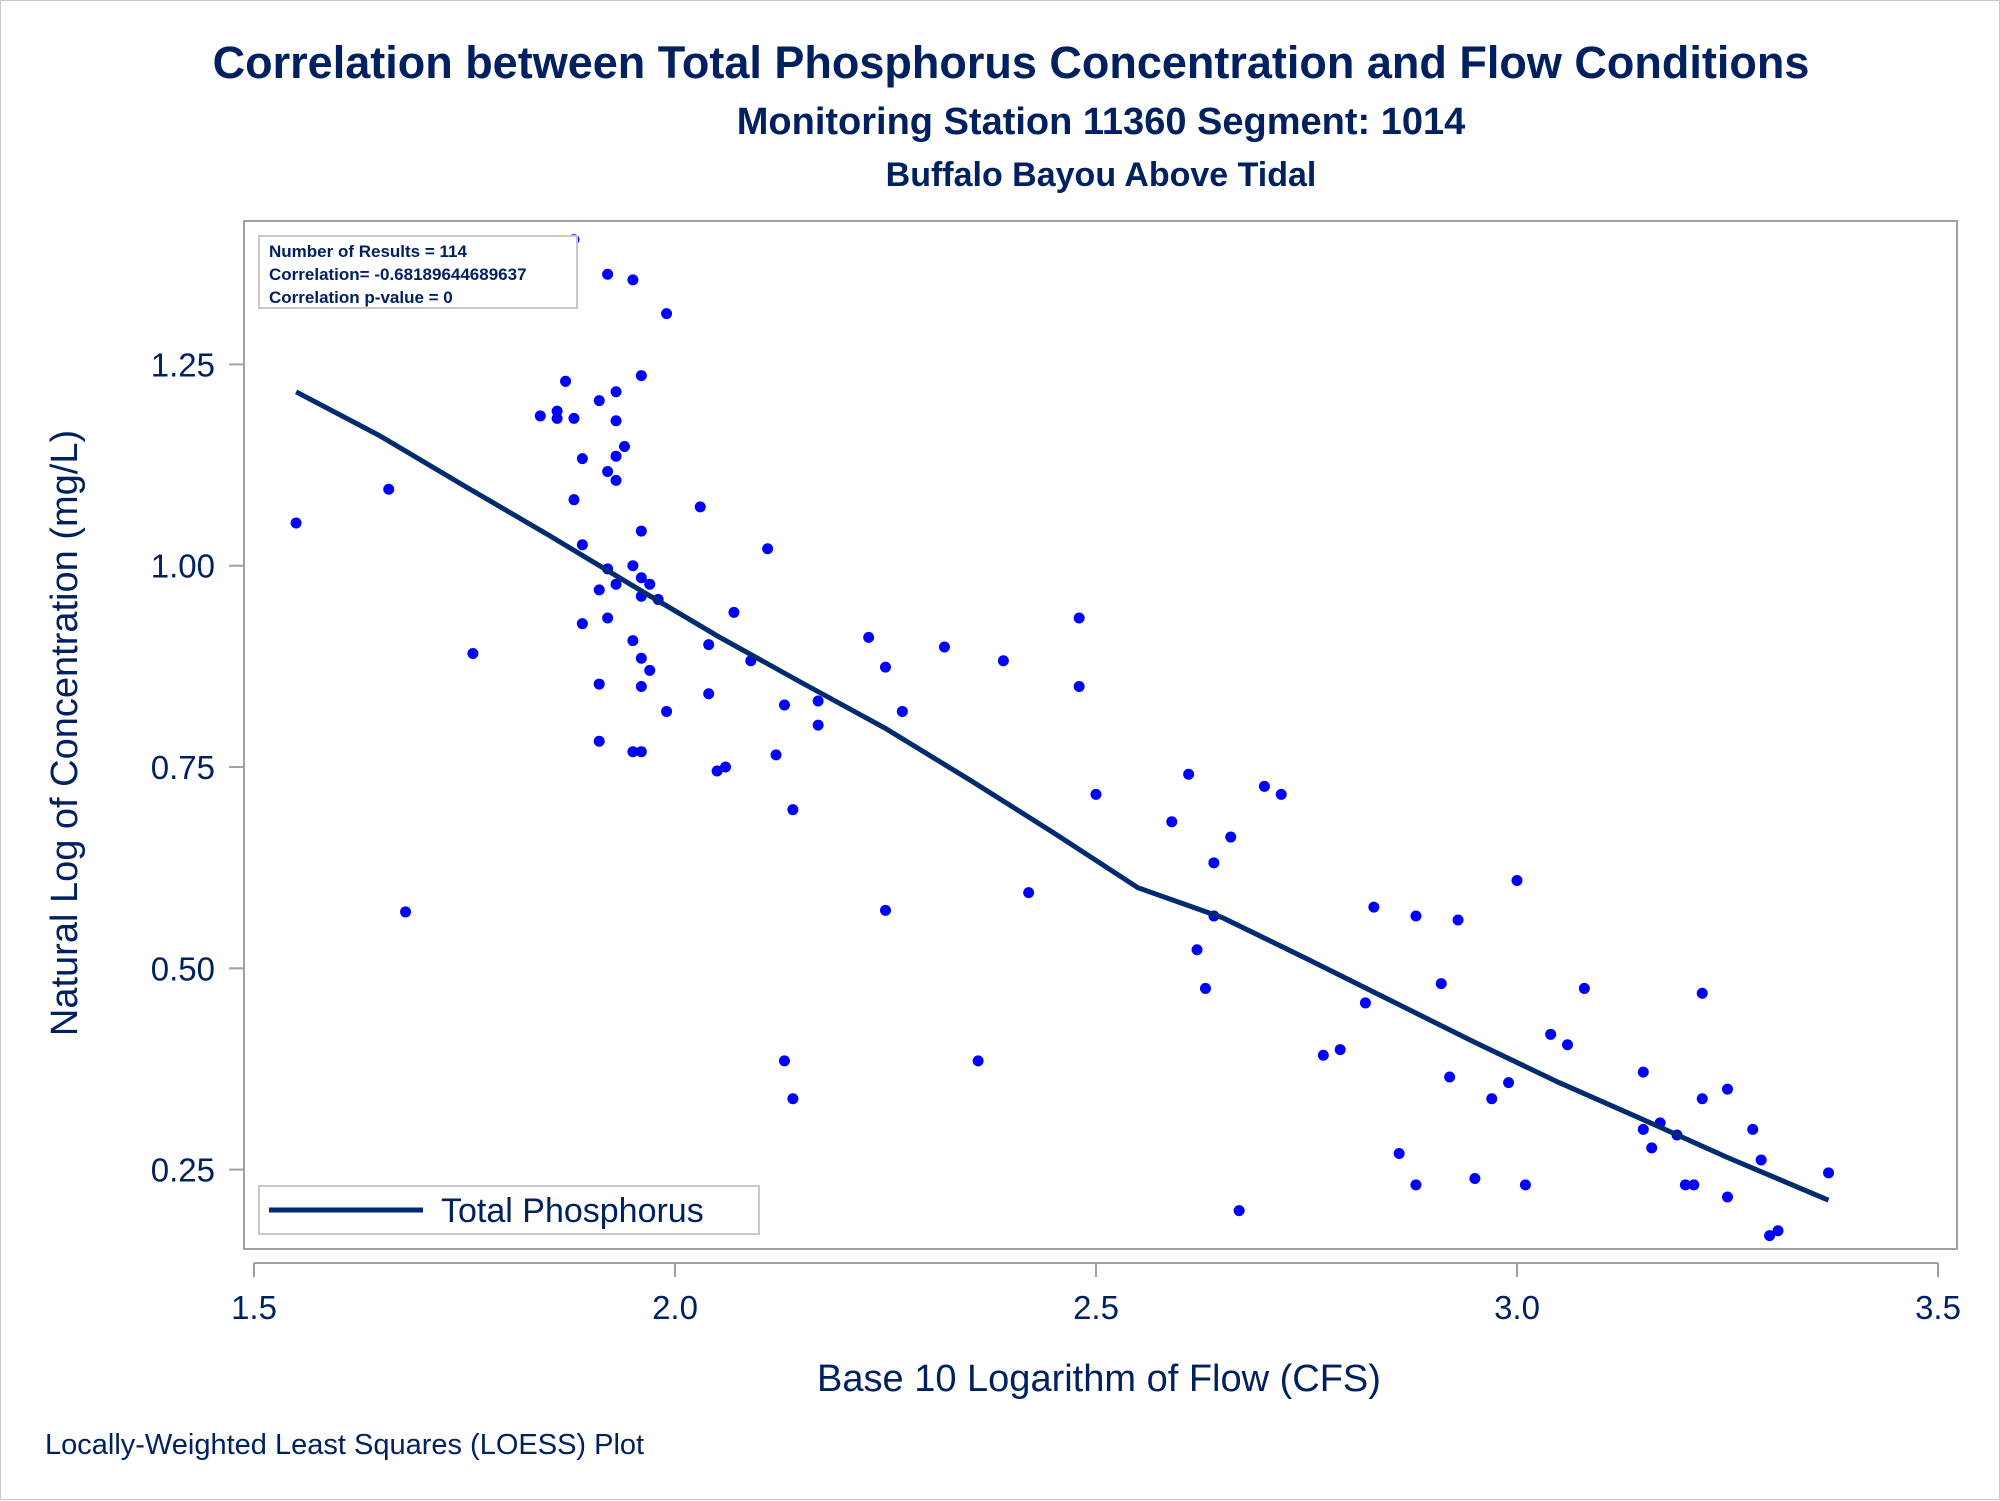  I want to click on stats-correlation: Correlation= -0.68189644689637, so click(398, 274).